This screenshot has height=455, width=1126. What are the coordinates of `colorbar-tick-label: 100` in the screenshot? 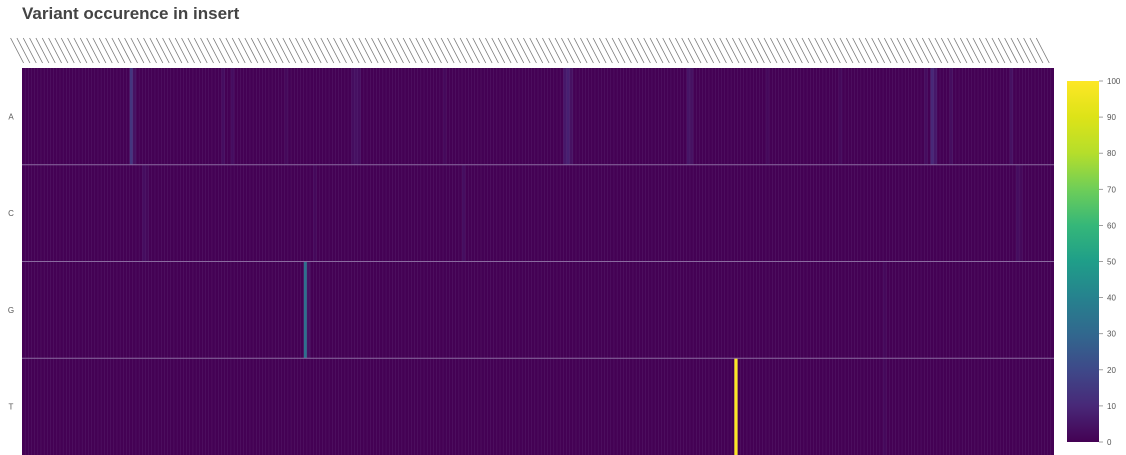 It's located at (1114, 81).